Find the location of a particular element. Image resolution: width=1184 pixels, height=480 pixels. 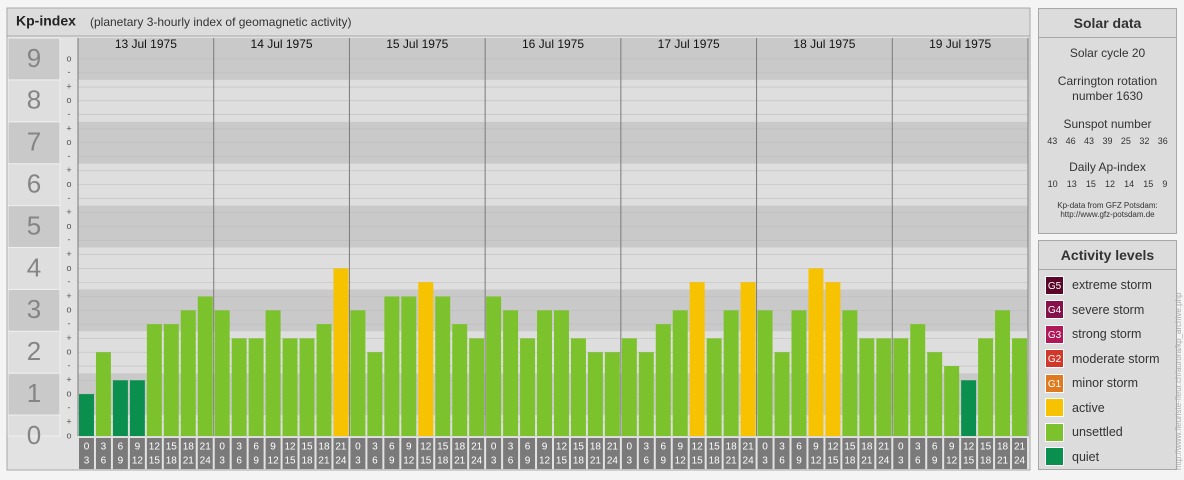

source: Kp-data from GFZ Potsdam: is located at coordinates (1107, 205).